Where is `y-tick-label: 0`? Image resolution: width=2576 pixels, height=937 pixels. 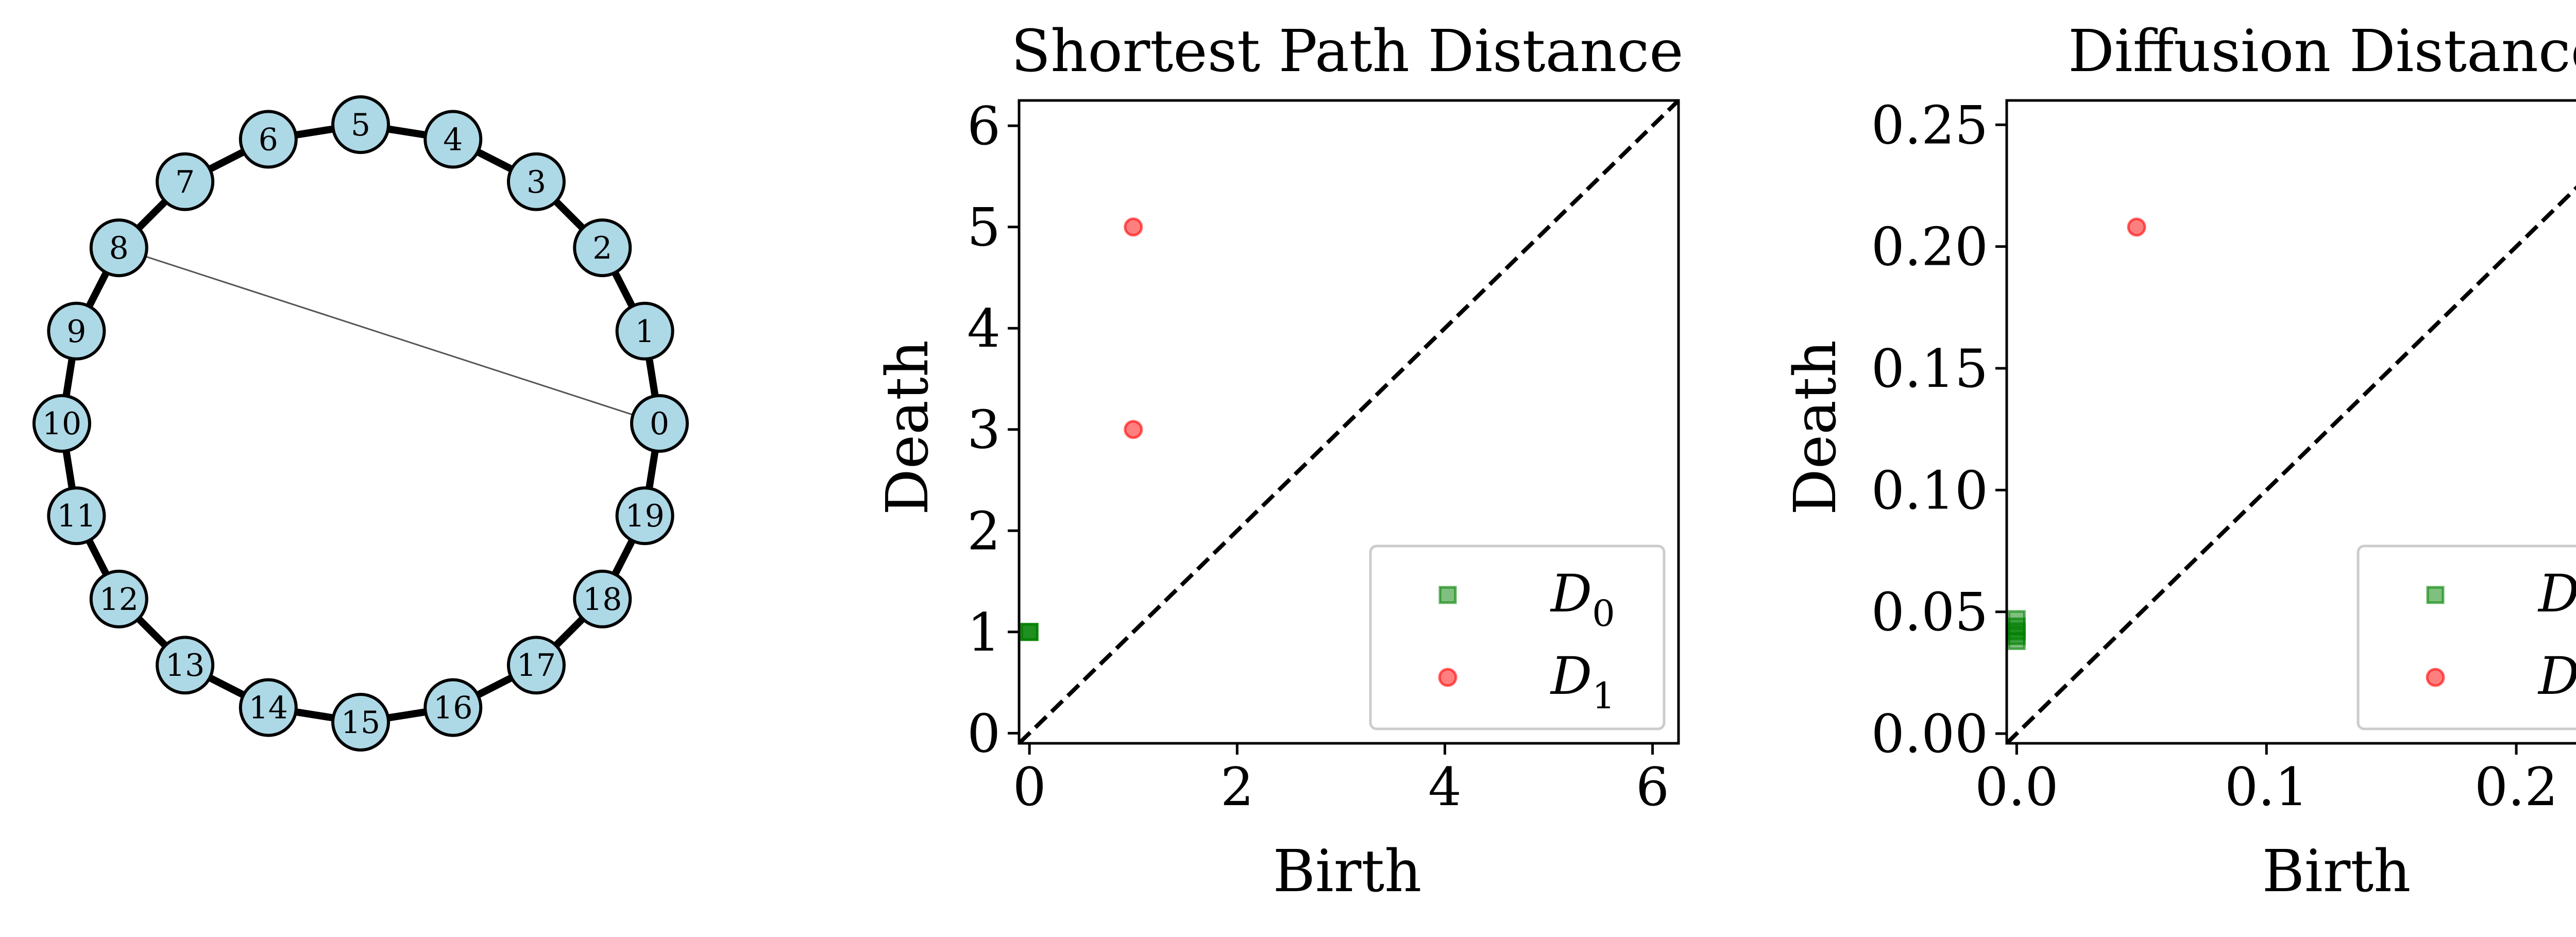 y-tick-label: 0 is located at coordinates (984, 733).